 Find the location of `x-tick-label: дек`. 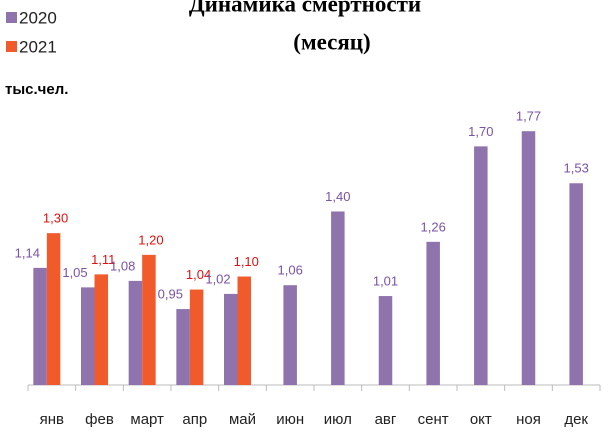

x-tick-label: дек is located at coordinates (576, 419).